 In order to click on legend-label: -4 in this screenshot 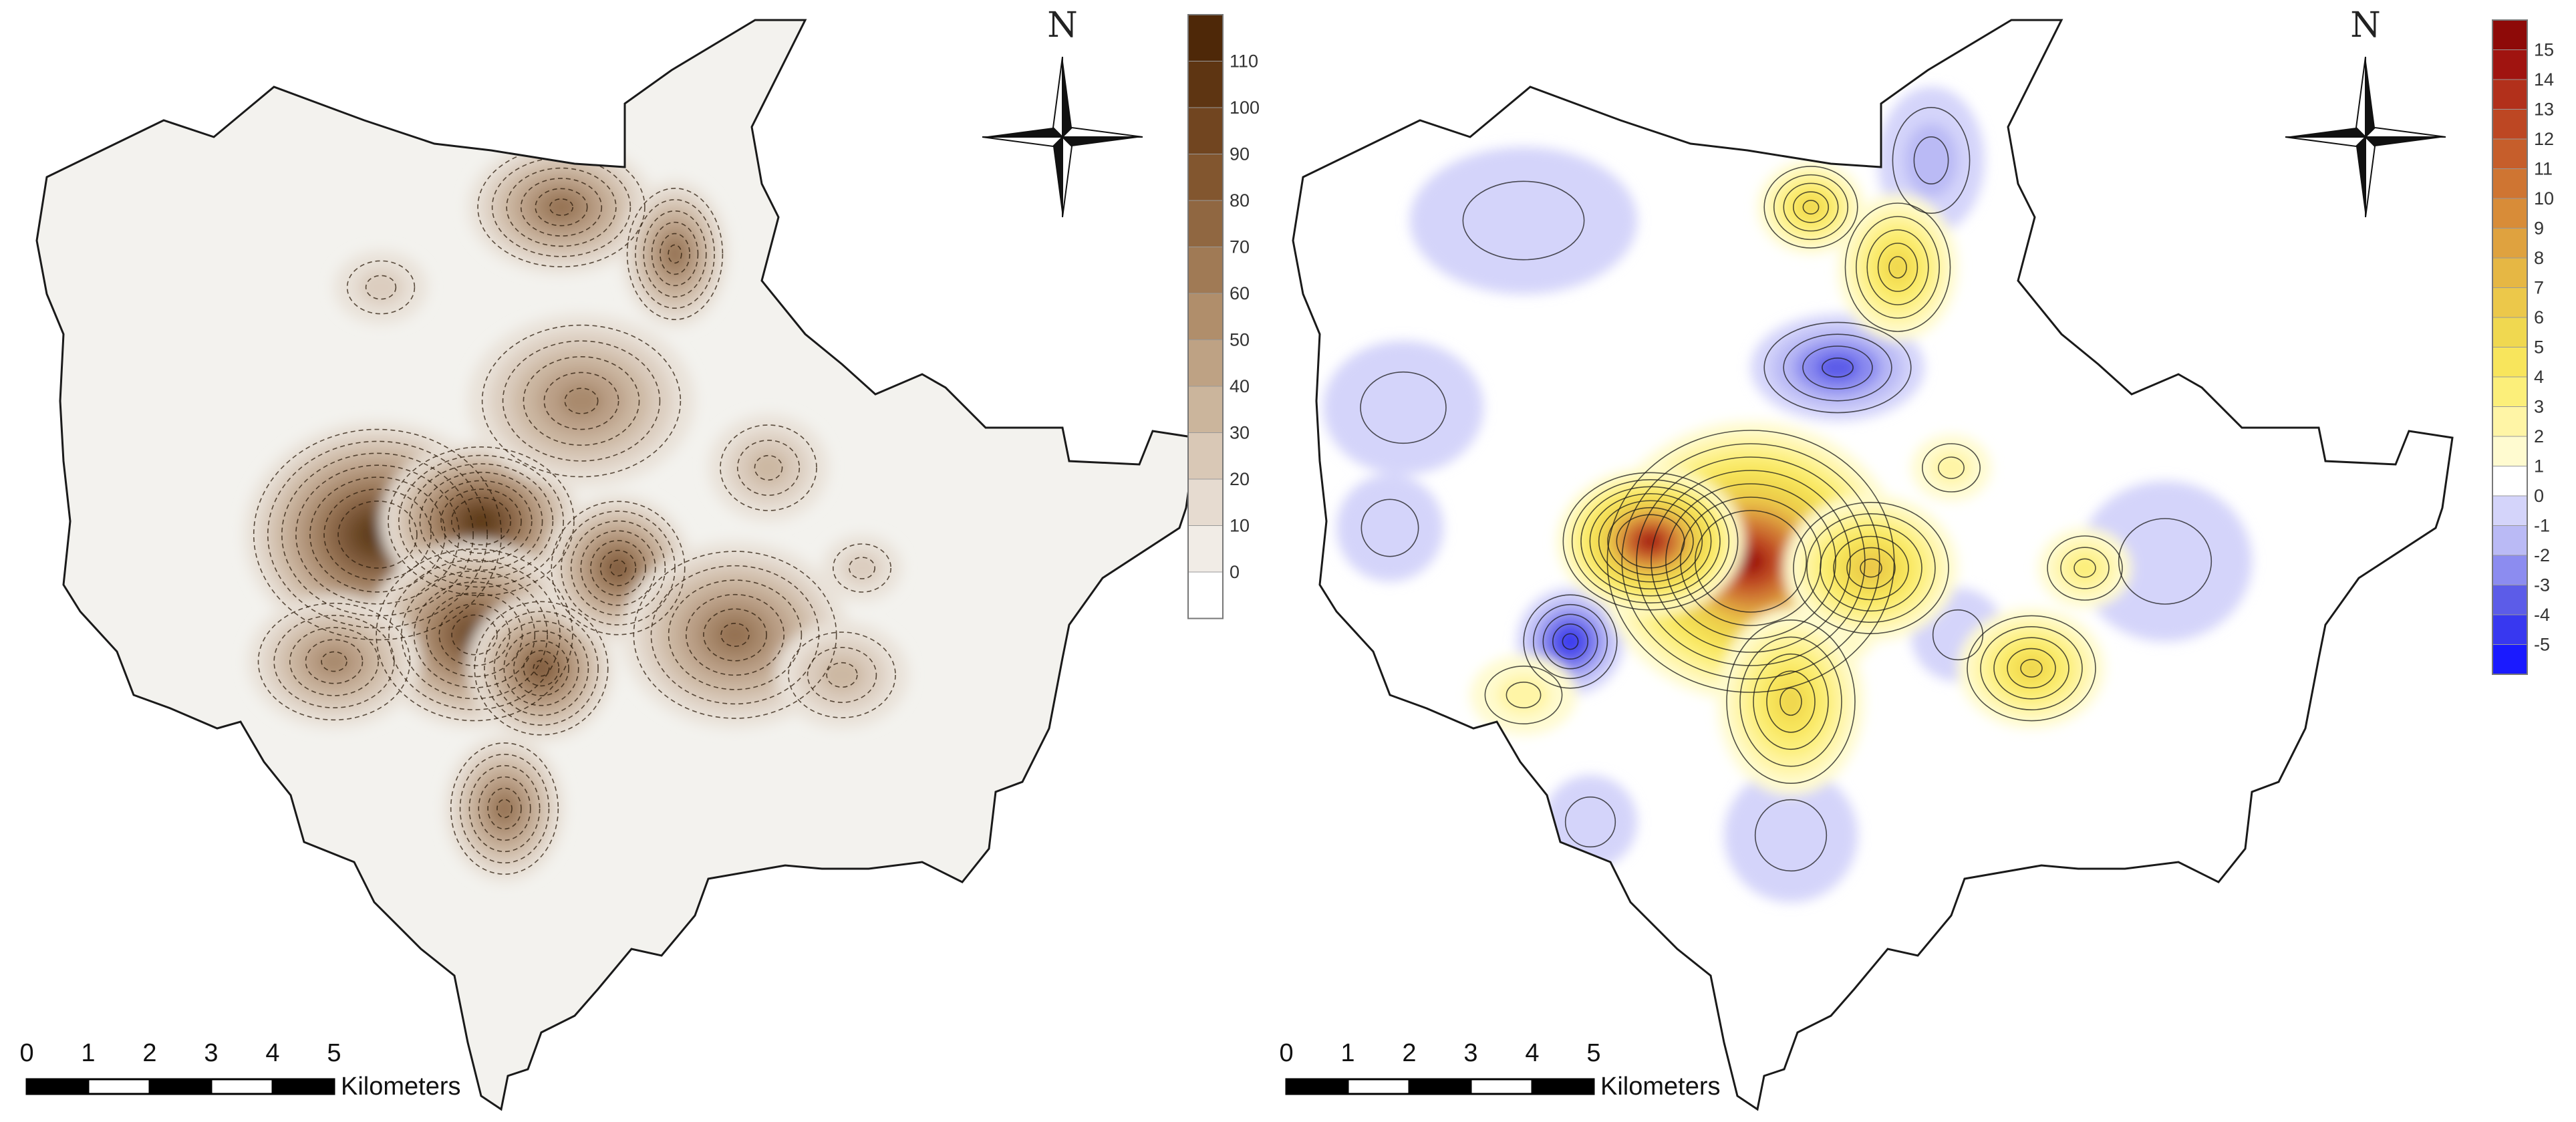, I will do `click(2542, 615)`.